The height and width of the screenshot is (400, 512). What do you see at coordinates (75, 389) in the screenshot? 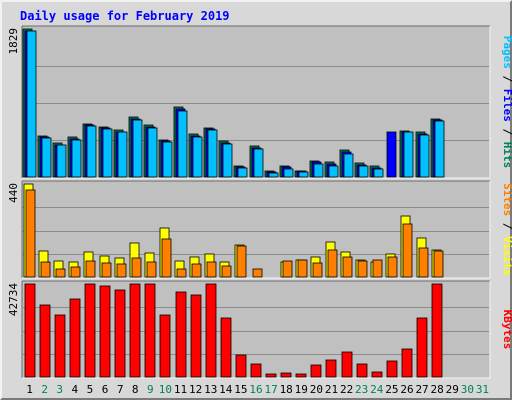
I see `x-tick-label-4: 4` at bounding box center [75, 389].